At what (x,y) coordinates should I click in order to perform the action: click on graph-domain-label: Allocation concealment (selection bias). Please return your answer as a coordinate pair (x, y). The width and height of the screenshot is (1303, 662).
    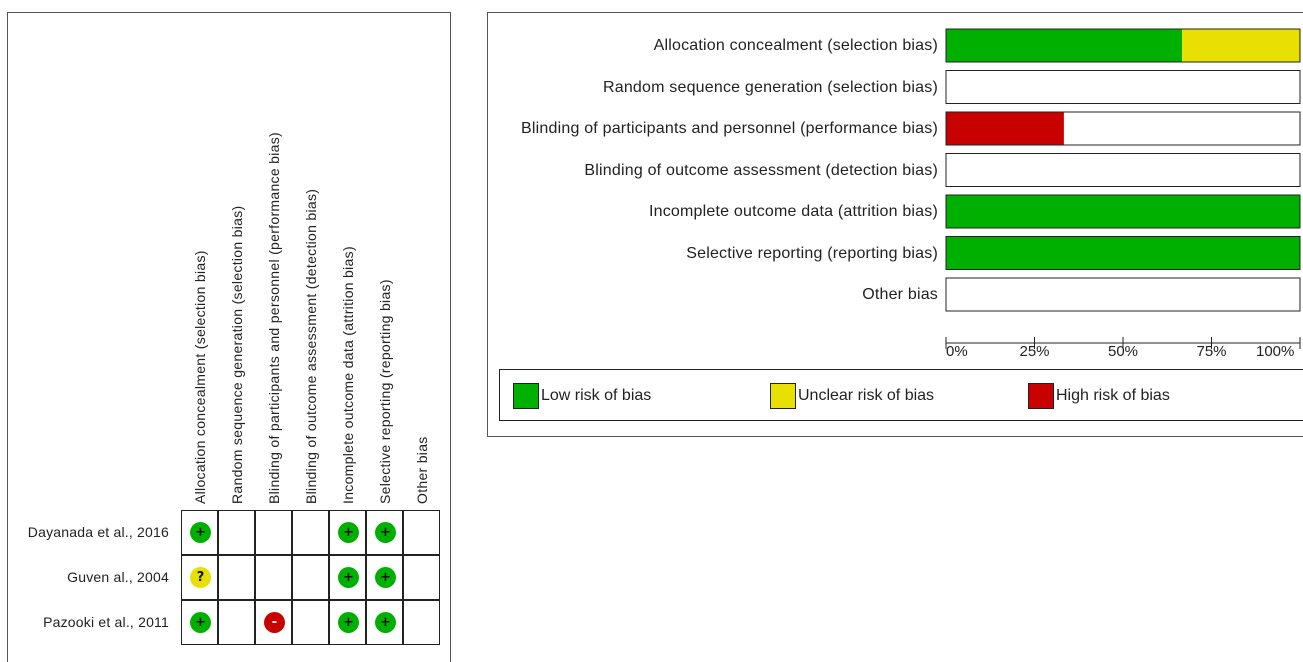
    Looking at the image, I should click on (795, 45).